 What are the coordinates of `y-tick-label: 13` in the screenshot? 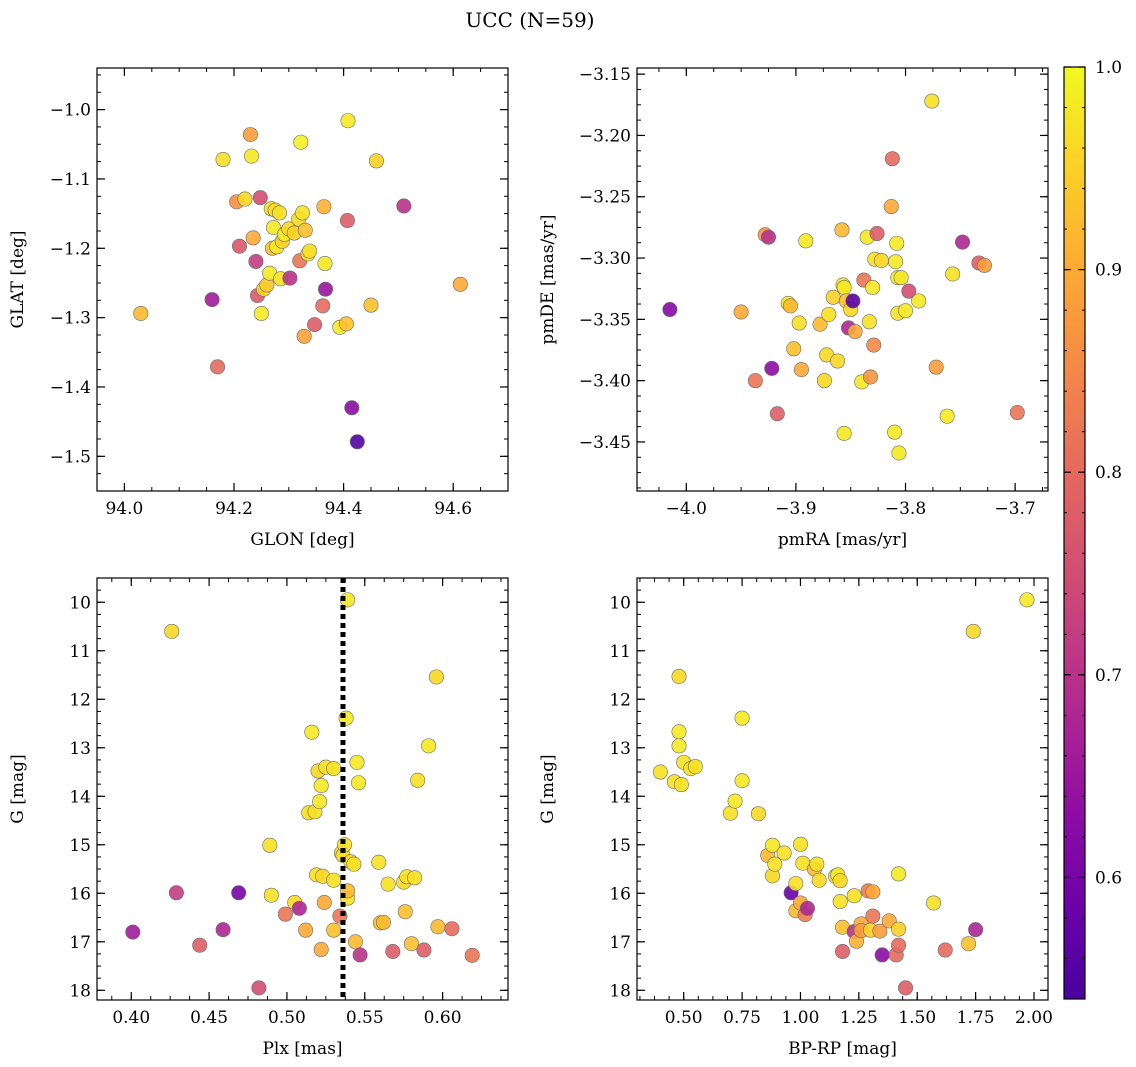 It's located at (80, 749).